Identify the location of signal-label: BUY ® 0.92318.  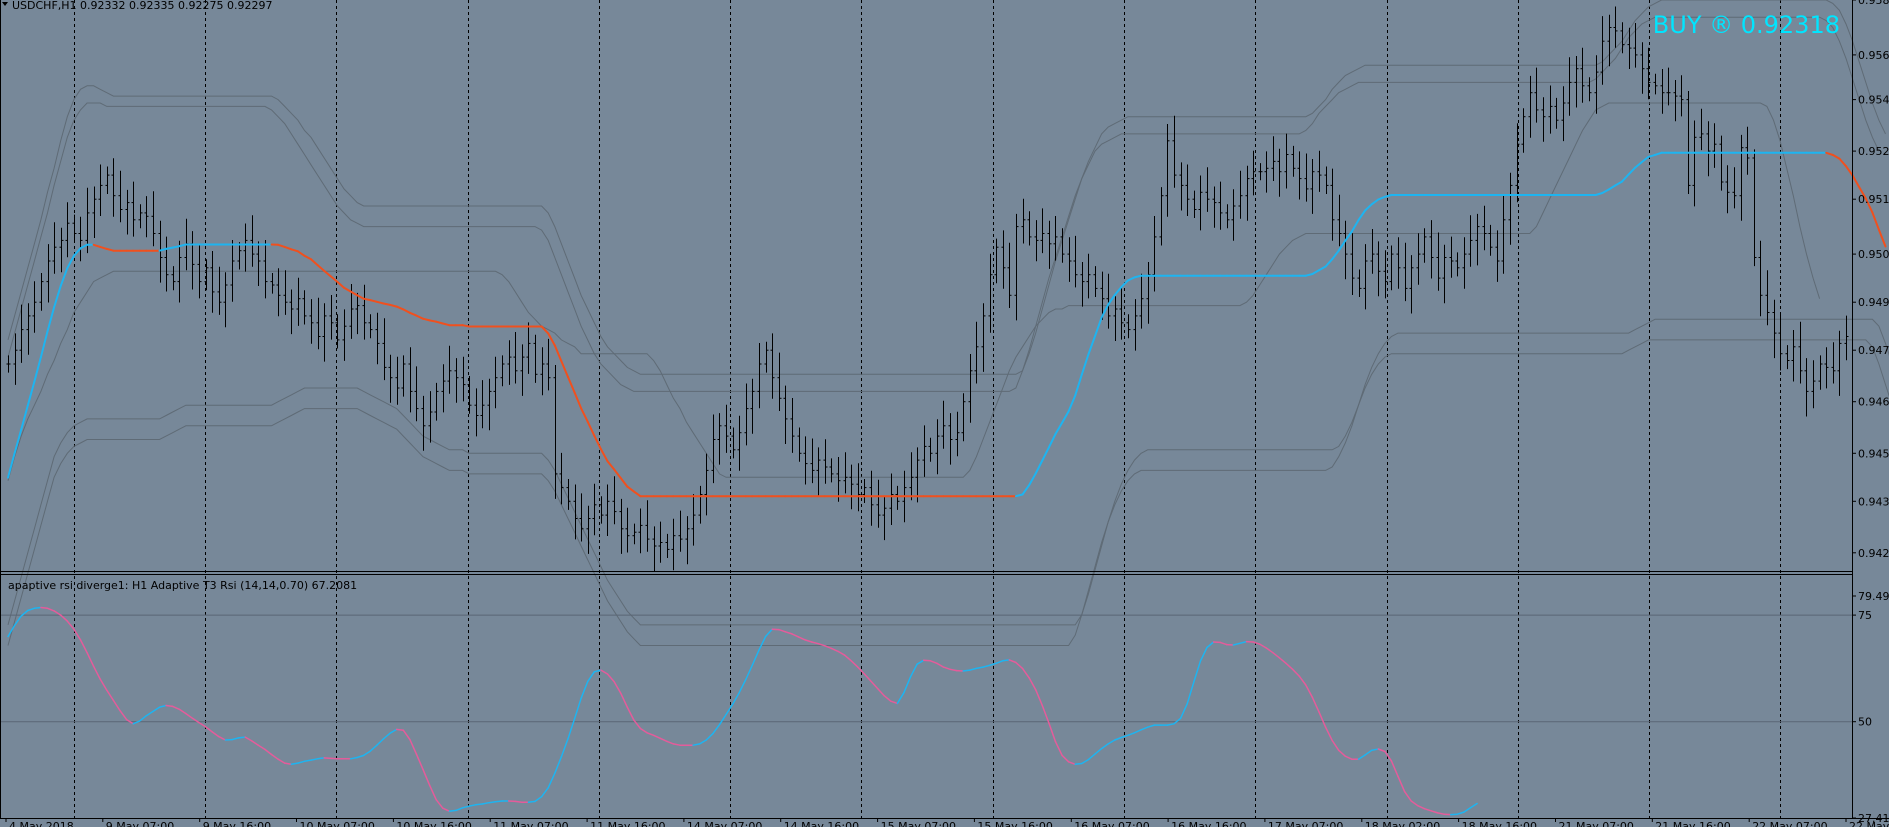
(1746, 25).